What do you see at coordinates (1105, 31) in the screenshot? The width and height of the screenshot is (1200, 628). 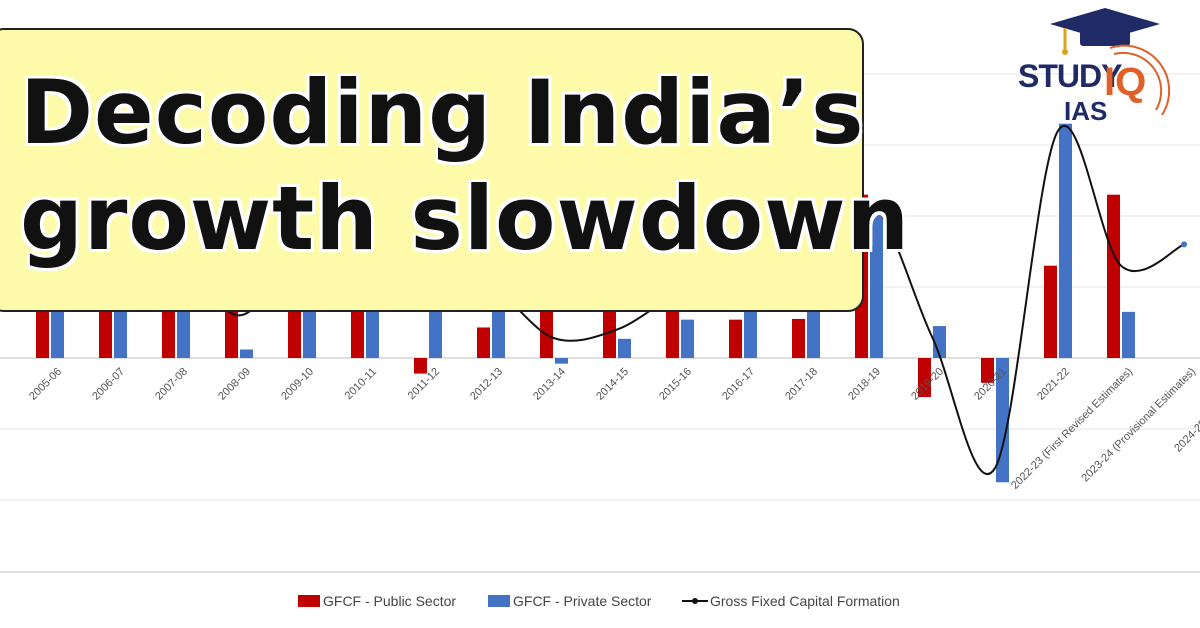 I see `graduation-cap-icon` at bounding box center [1105, 31].